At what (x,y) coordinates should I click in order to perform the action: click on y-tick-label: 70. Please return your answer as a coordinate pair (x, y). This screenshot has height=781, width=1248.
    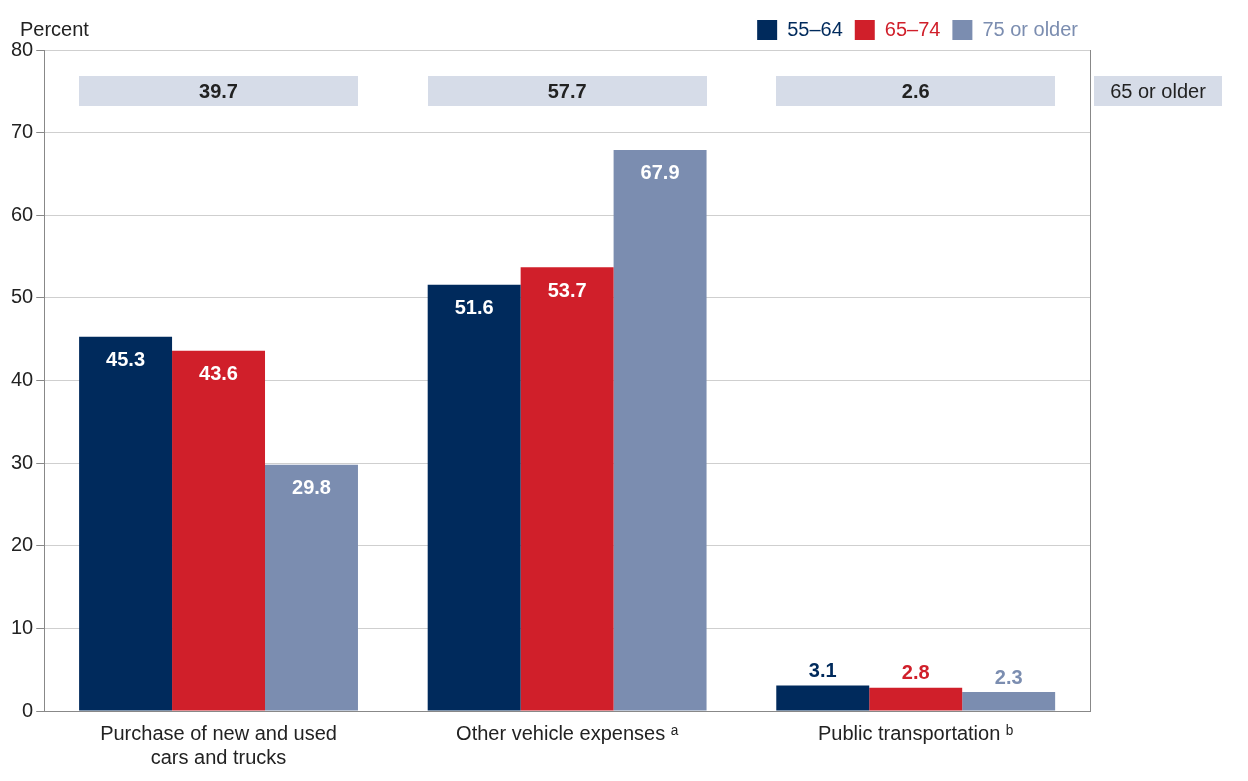
    Looking at the image, I should click on (22, 131).